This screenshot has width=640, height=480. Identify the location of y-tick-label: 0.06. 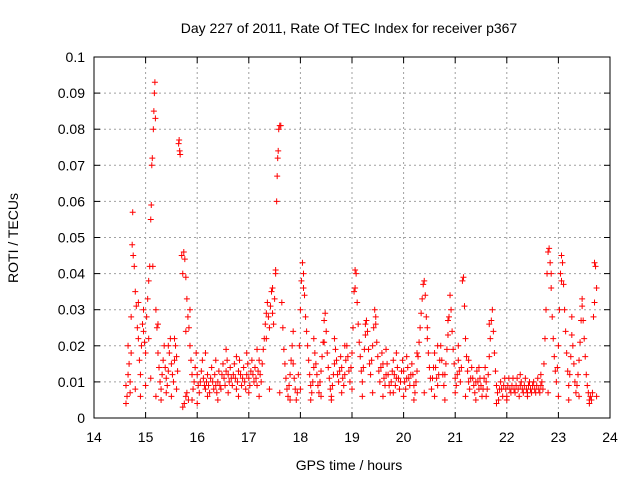
(71, 201).